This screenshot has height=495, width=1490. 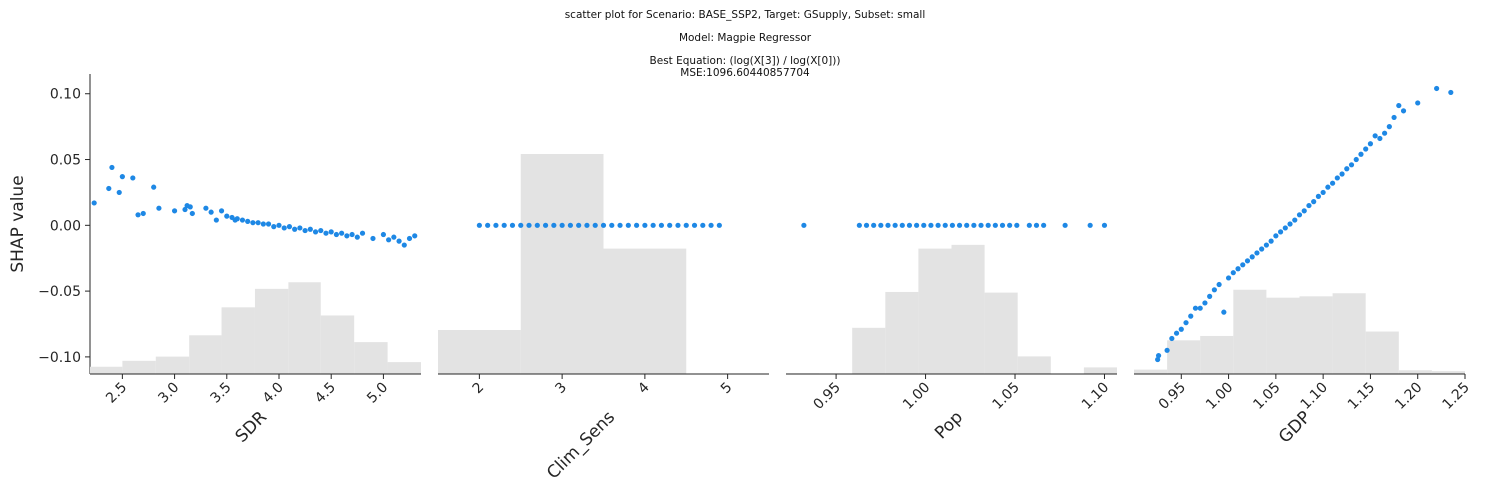 What do you see at coordinates (1361, 396) in the screenshot?
I see `x-tick-label: 1.15` at bounding box center [1361, 396].